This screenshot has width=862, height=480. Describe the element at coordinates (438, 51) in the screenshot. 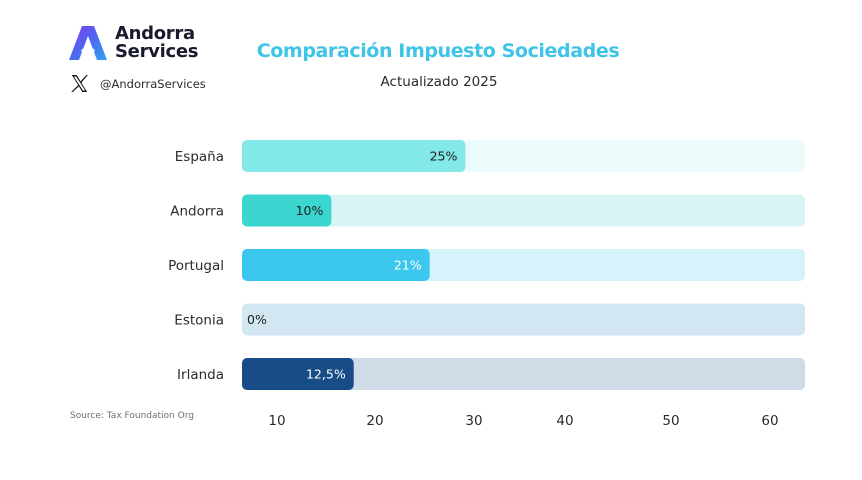

I see `chart-title: Comparación Impuesto Sociedades` at that location.